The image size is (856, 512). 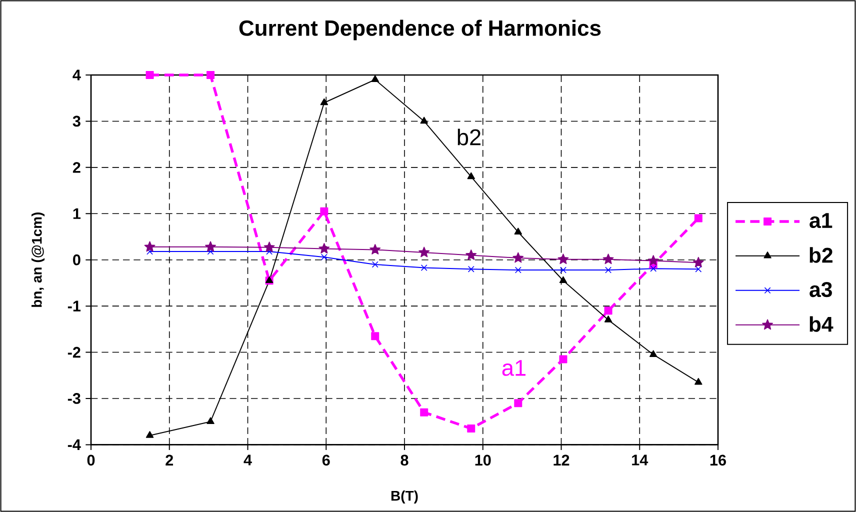 I want to click on x-tick-label: 10, so click(x=483, y=460).